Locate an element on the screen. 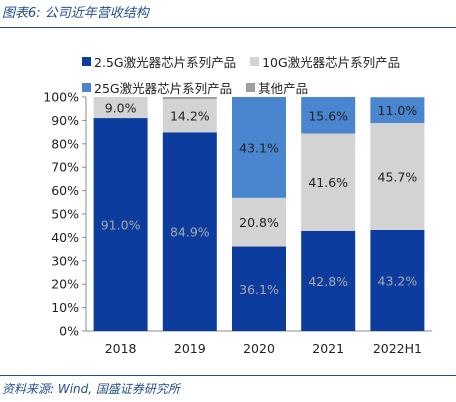 The image size is (456, 402). data-label: 43.1% is located at coordinates (259, 147).